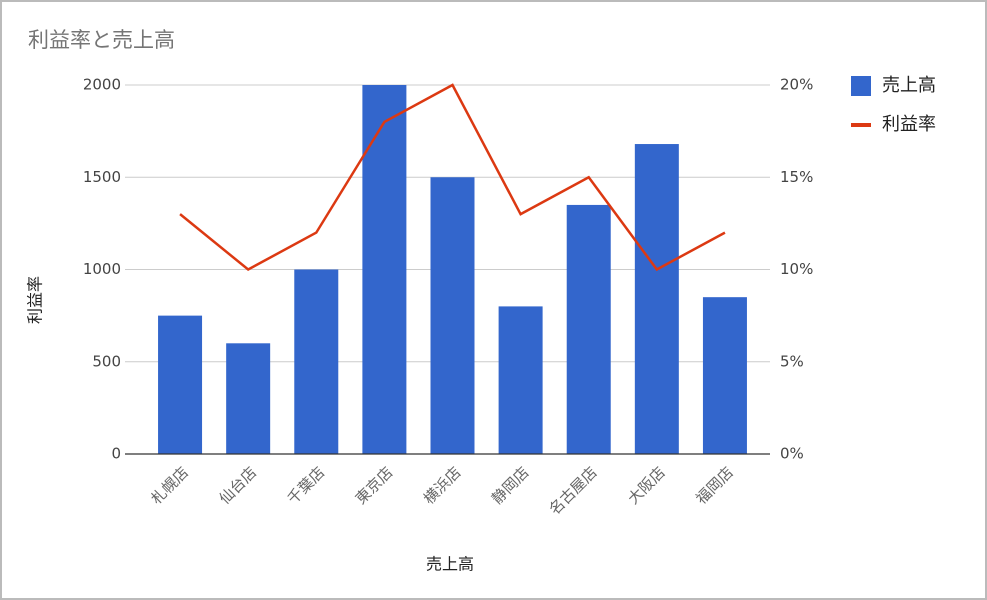 The height and width of the screenshot is (600, 987). What do you see at coordinates (861, 86) in the screenshot?
I see `legend-swatch` at bounding box center [861, 86].